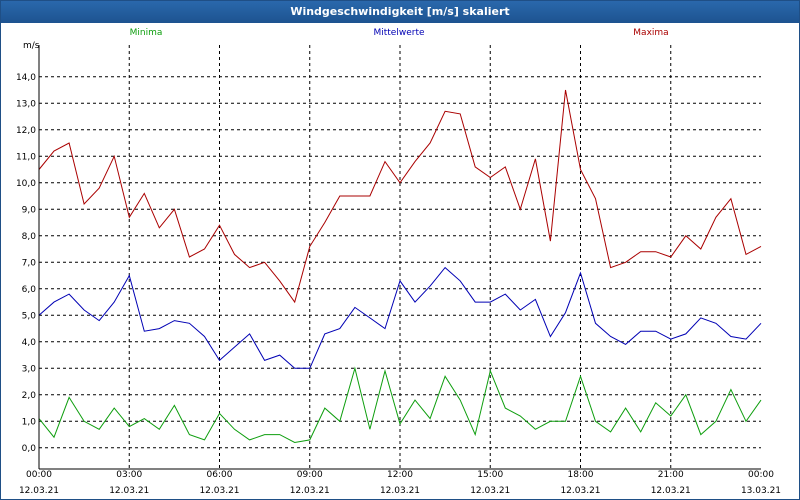 The image size is (800, 500). I want to click on x-tick-time: 09:00, so click(310, 475).